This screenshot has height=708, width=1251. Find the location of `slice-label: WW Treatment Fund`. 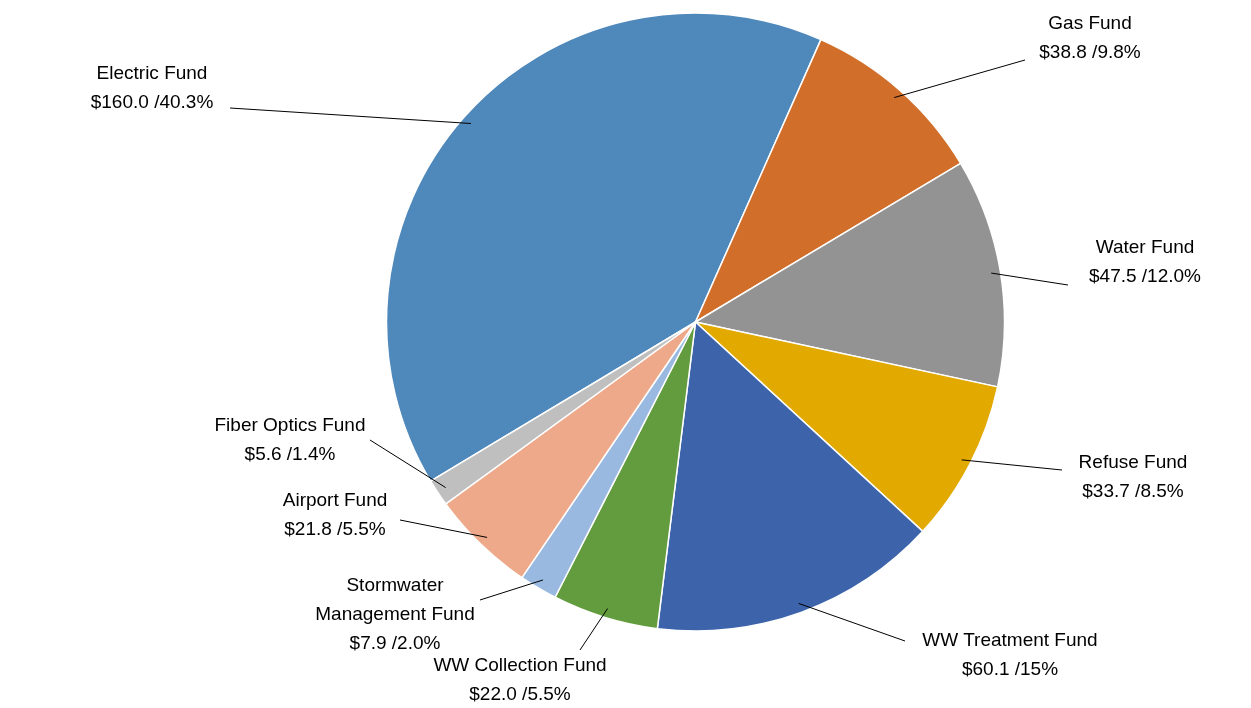

slice-label: WW Treatment Fund is located at coordinates (1010, 639).